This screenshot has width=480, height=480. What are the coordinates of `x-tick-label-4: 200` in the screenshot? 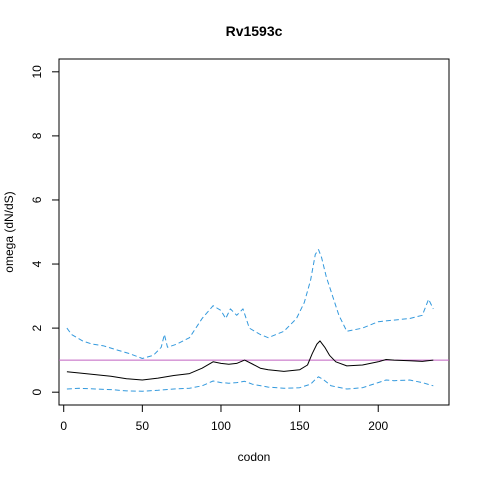 It's located at (378, 426).